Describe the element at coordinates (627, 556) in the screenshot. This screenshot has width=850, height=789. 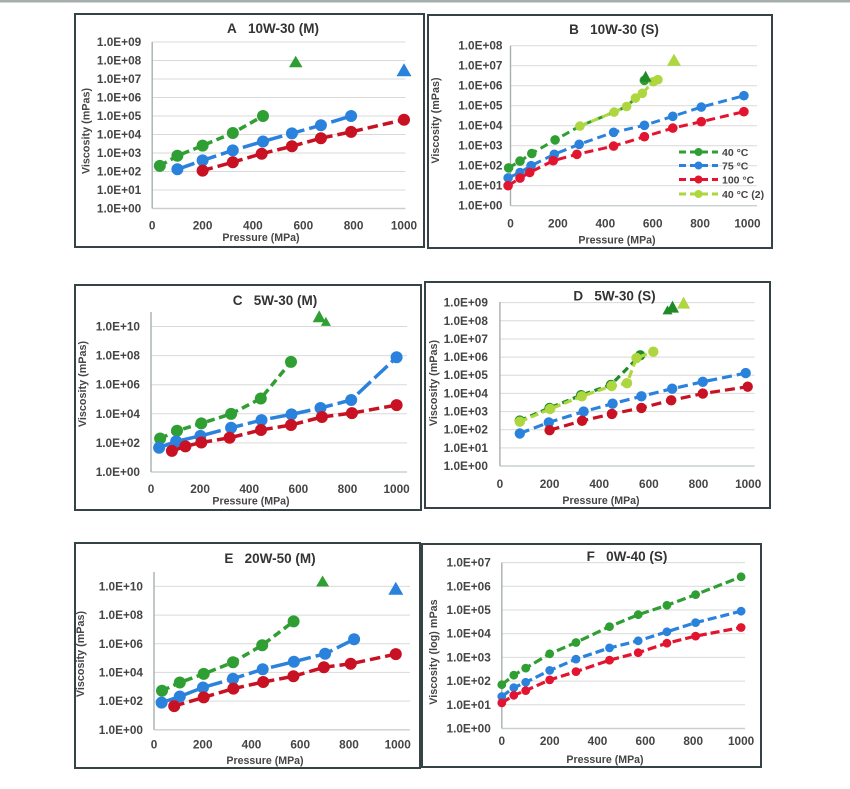
I see `svg-text: F 0W-40 (S)` at that location.